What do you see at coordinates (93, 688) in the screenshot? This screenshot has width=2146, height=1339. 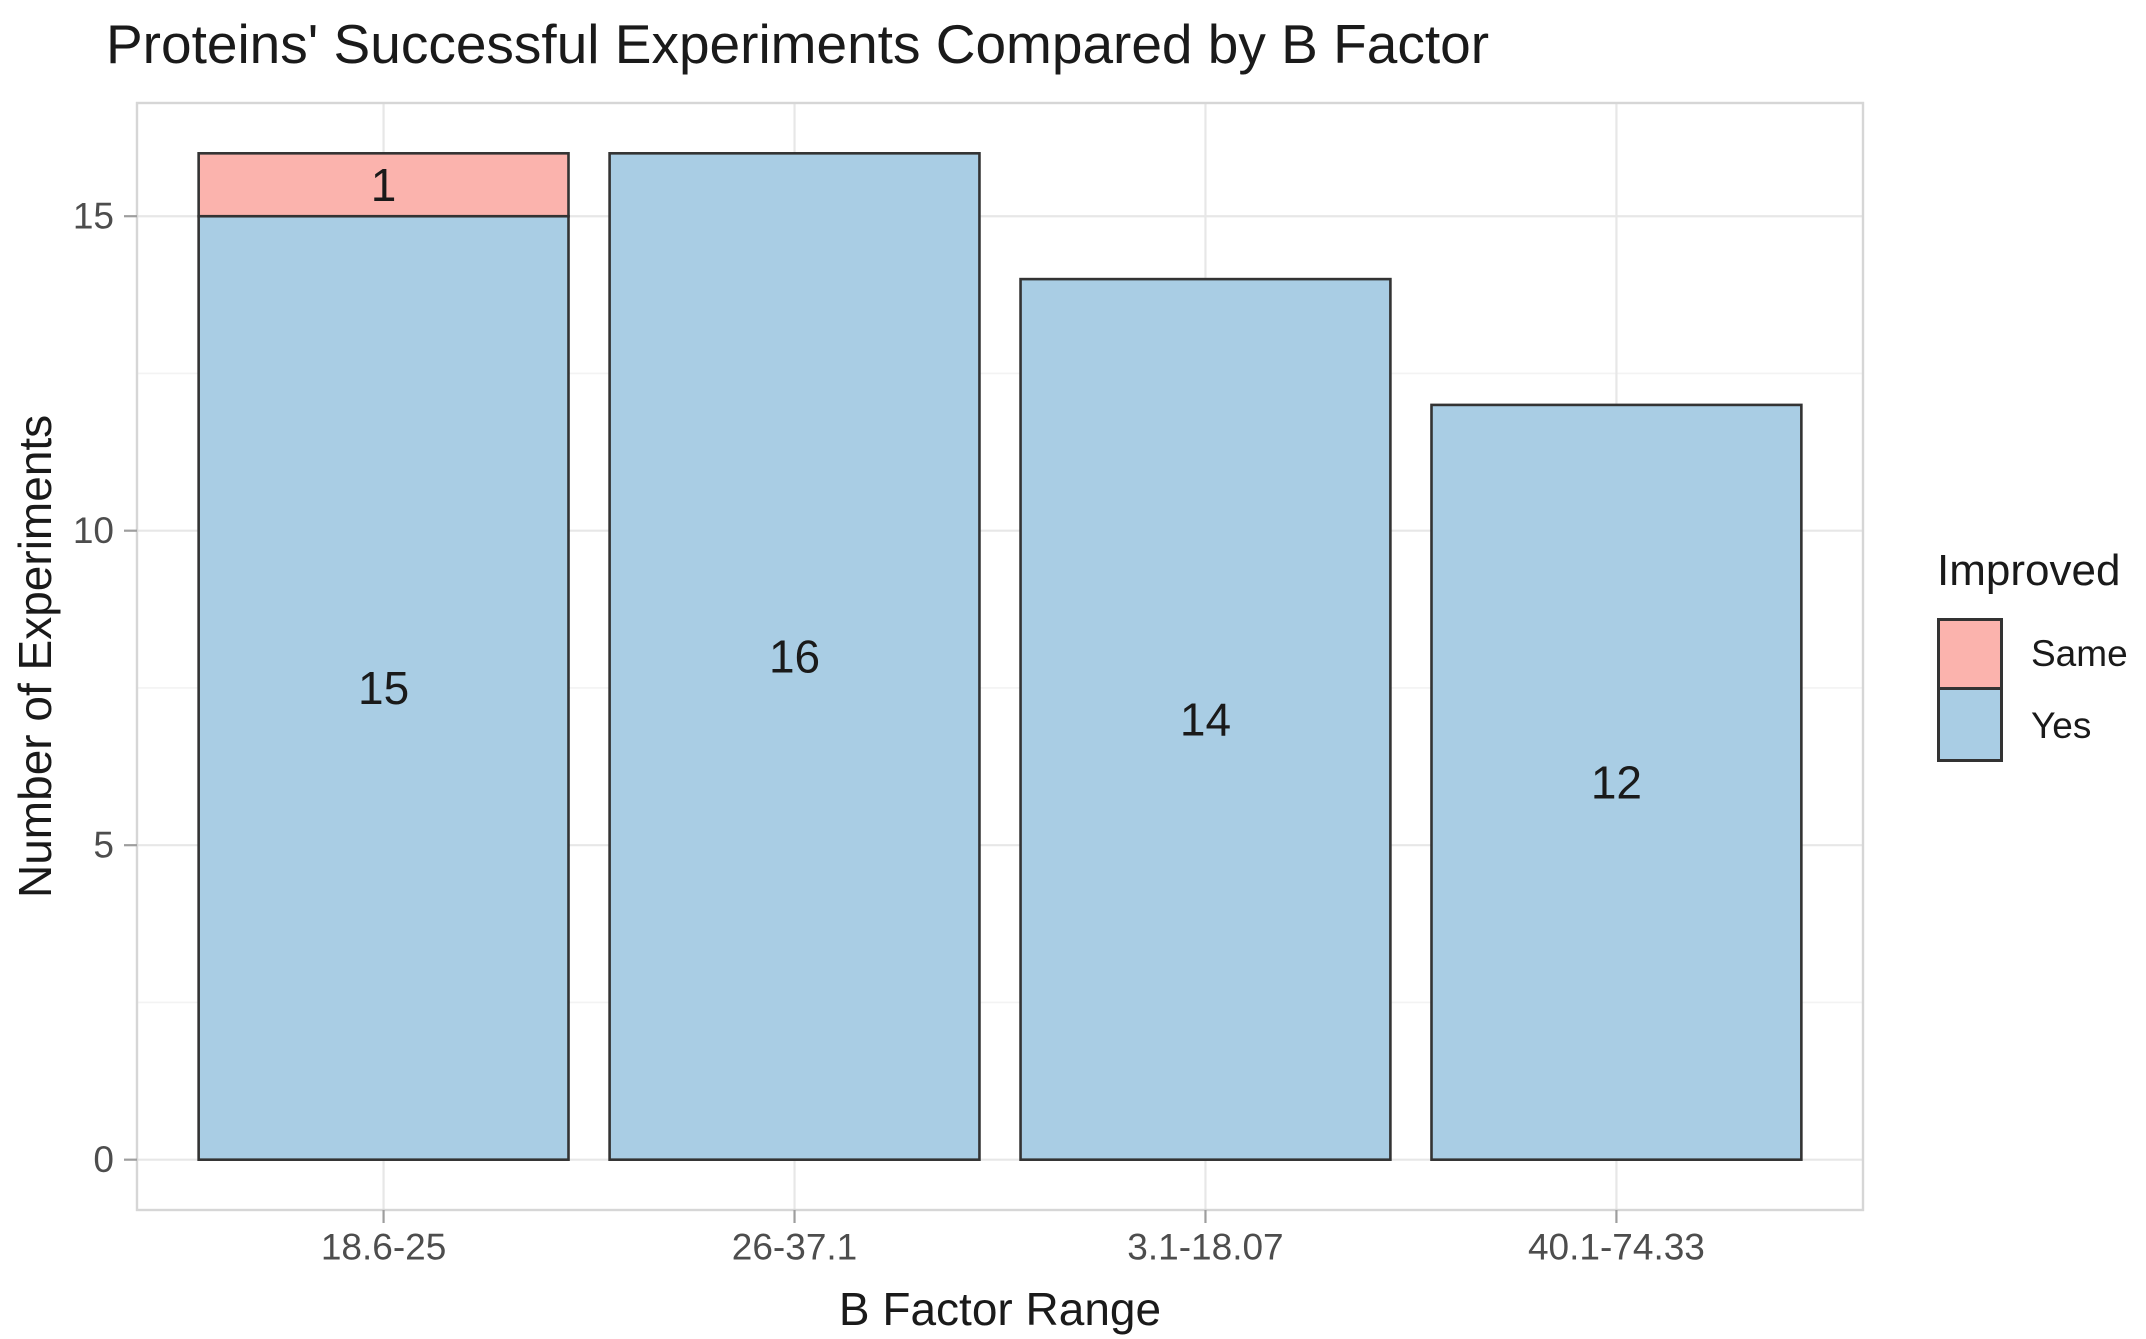 I see `y-tick-labels: 0 5 10 15` at bounding box center [93, 688].